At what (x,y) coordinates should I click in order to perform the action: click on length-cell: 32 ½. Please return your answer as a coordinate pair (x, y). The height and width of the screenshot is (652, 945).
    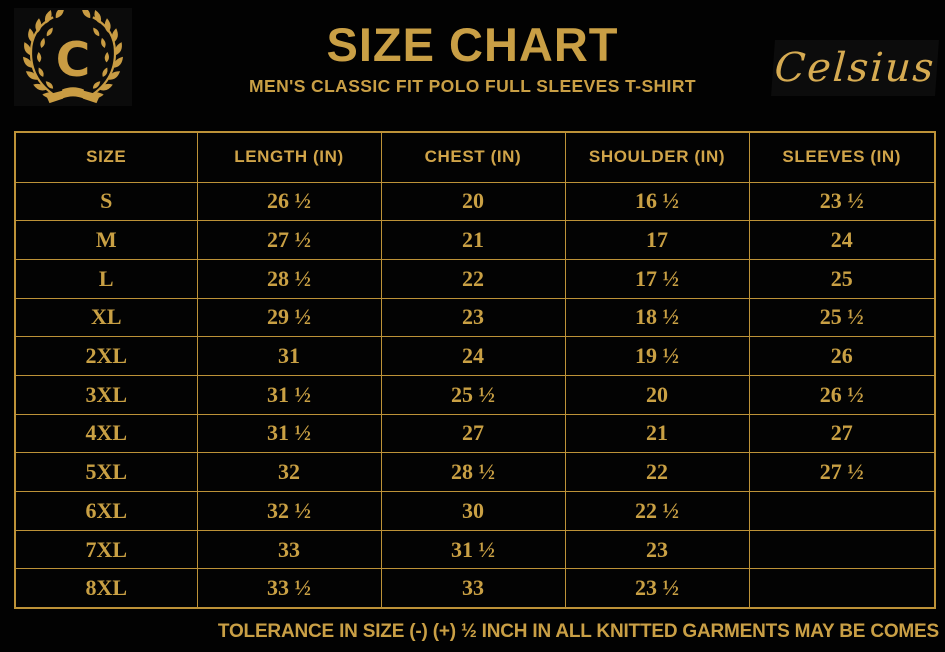
    Looking at the image, I should click on (289, 511).